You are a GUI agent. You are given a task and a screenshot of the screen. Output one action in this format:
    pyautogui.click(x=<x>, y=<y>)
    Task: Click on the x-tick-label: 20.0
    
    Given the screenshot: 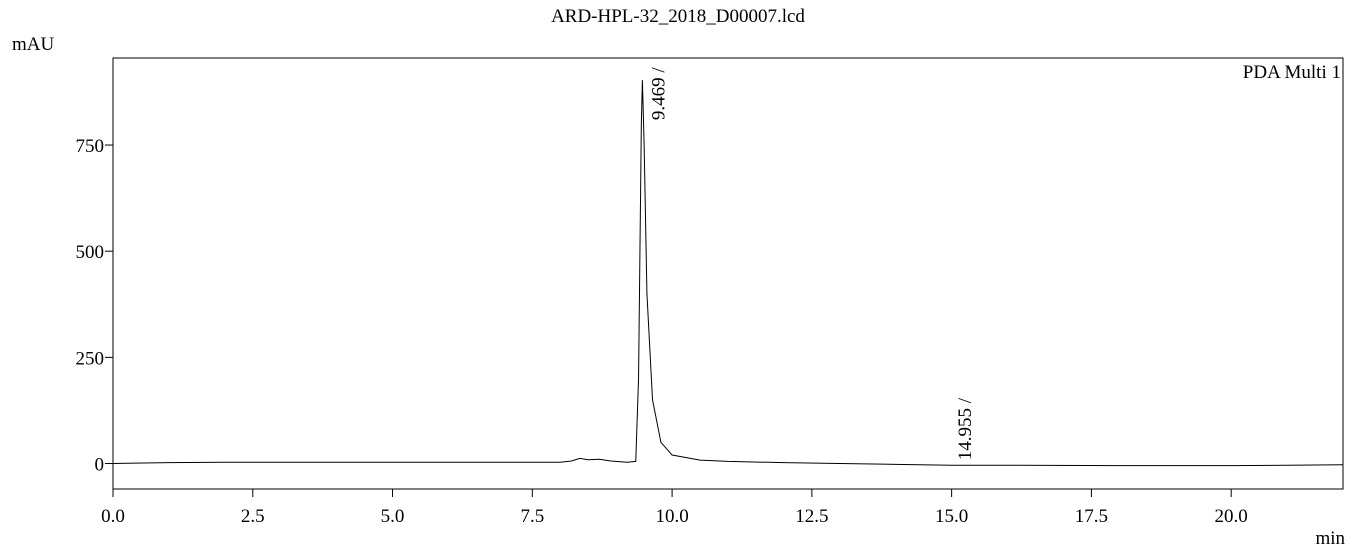 What is the action you would take?
    pyautogui.click(x=1231, y=516)
    